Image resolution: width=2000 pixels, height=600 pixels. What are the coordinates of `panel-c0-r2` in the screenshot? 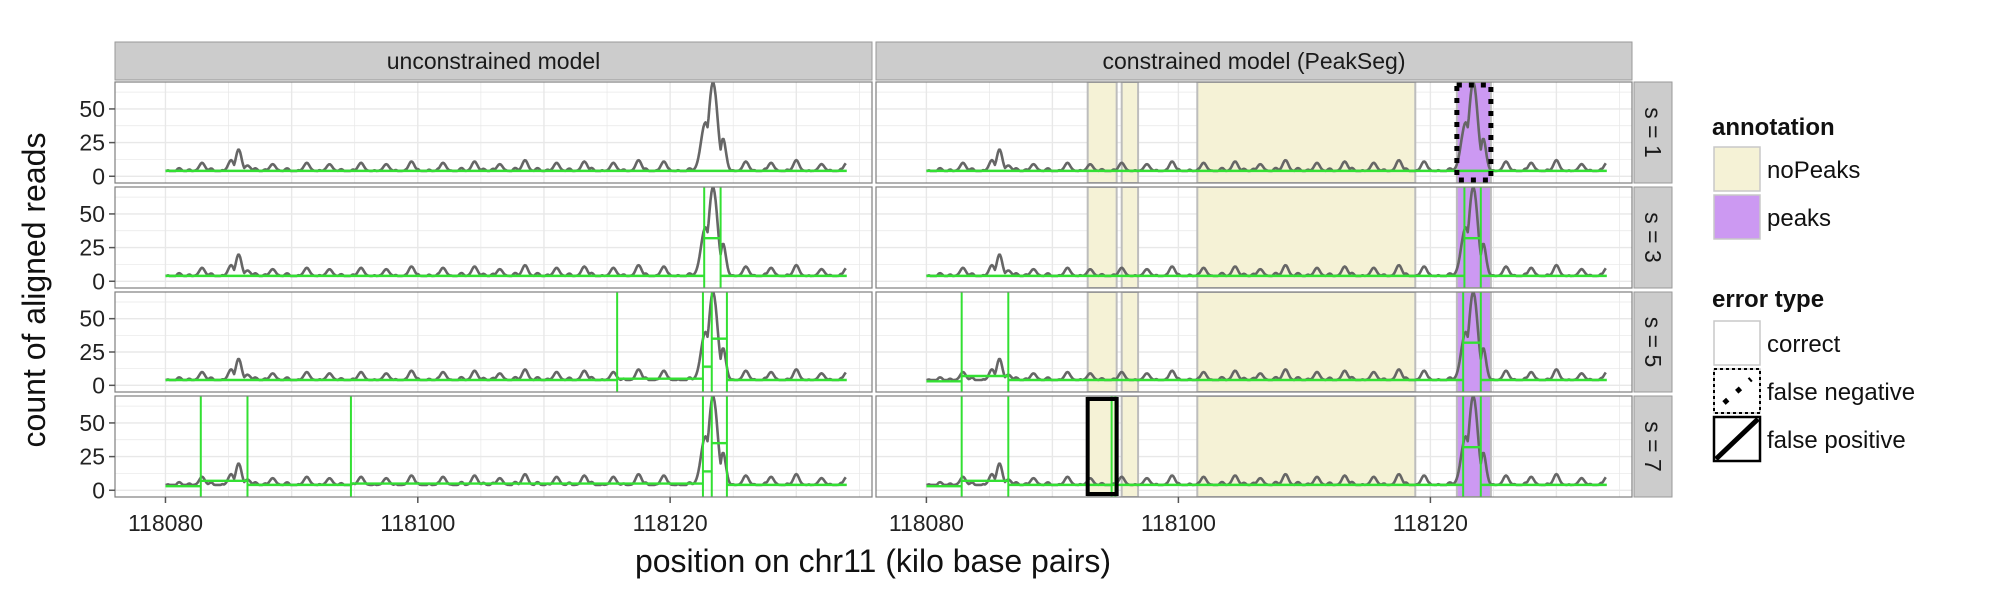 It's located at (493, 342).